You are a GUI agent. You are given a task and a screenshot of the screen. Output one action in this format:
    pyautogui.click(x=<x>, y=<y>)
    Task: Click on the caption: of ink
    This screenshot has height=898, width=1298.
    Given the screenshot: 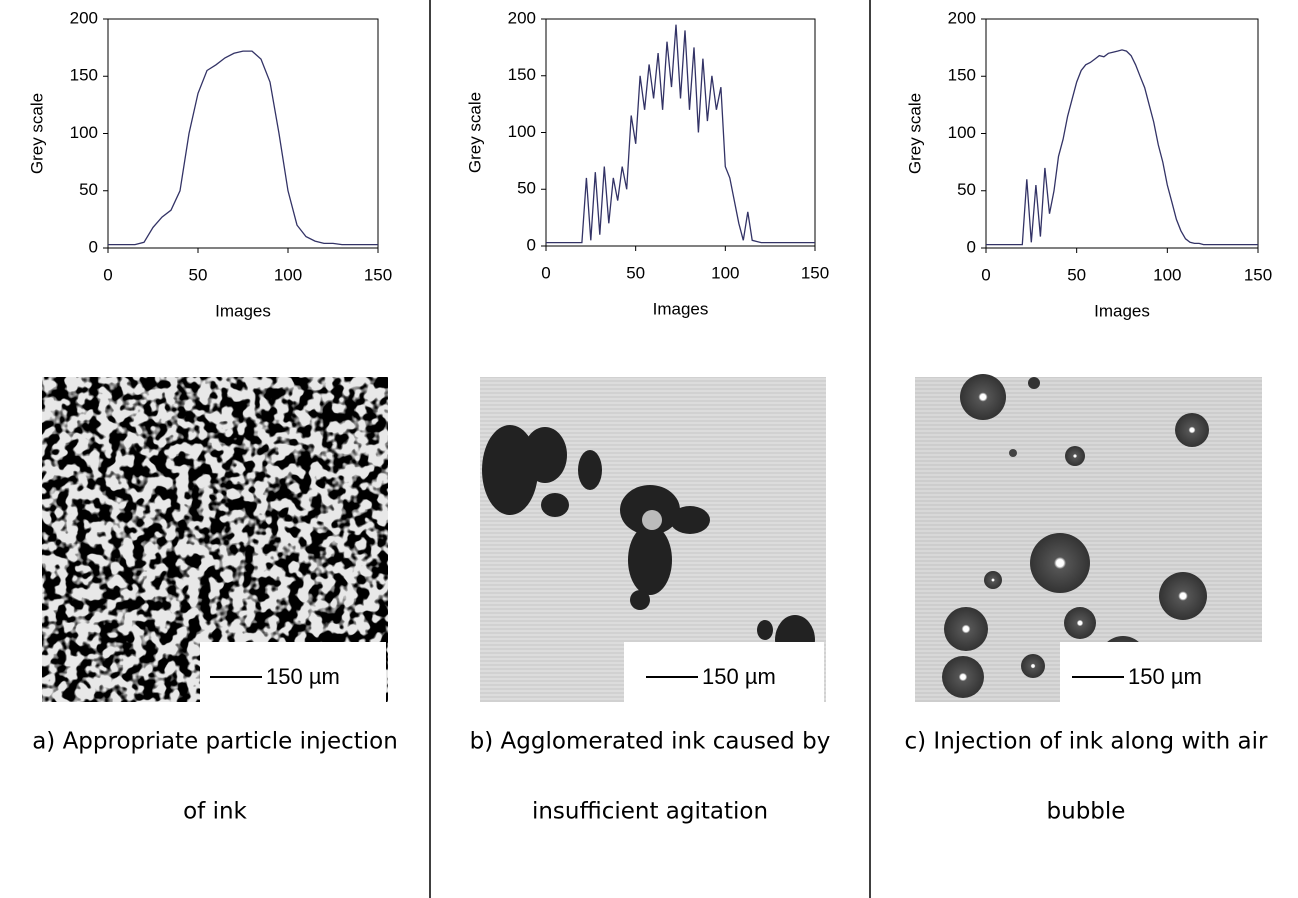 What is the action you would take?
    pyautogui.click(x=215, y=812)
    